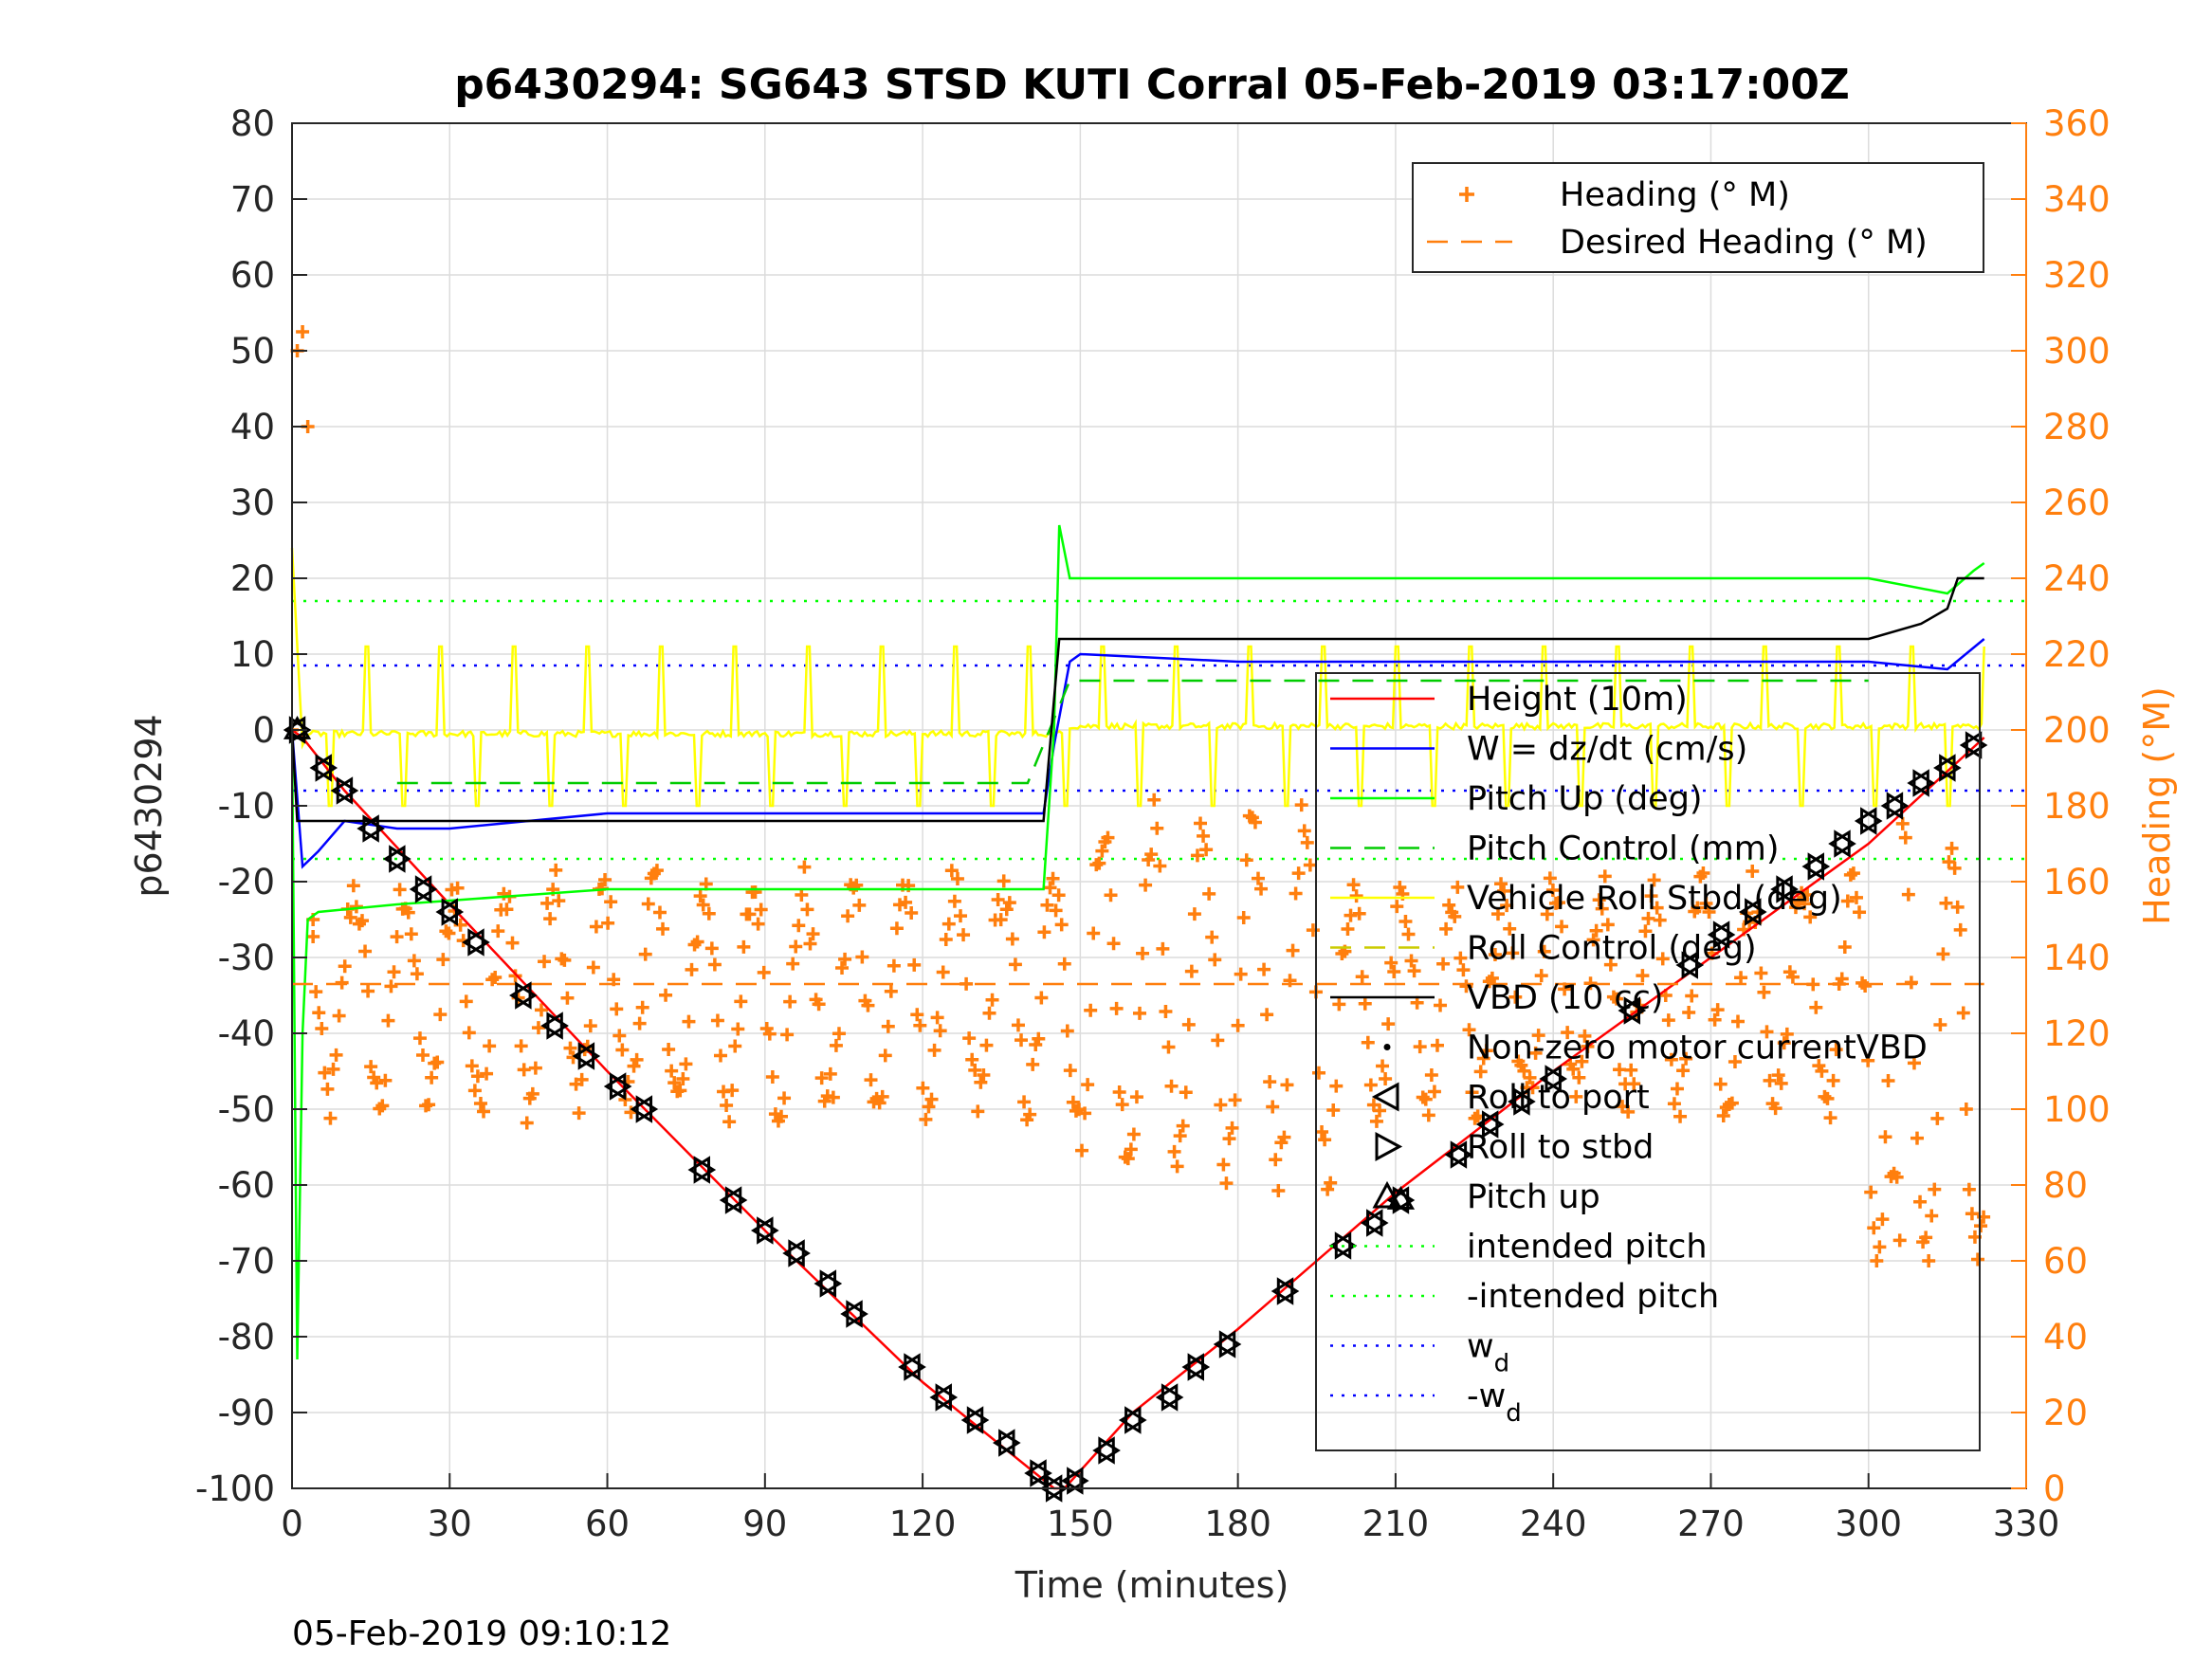 Image resolution: width=2212 pixels, height=1659 pixels. What do you see at coordinates (2157, 805) in the screenshot?
I see `y-axis-right-label: Heading (°M)` at bounding box center [2157, 805].